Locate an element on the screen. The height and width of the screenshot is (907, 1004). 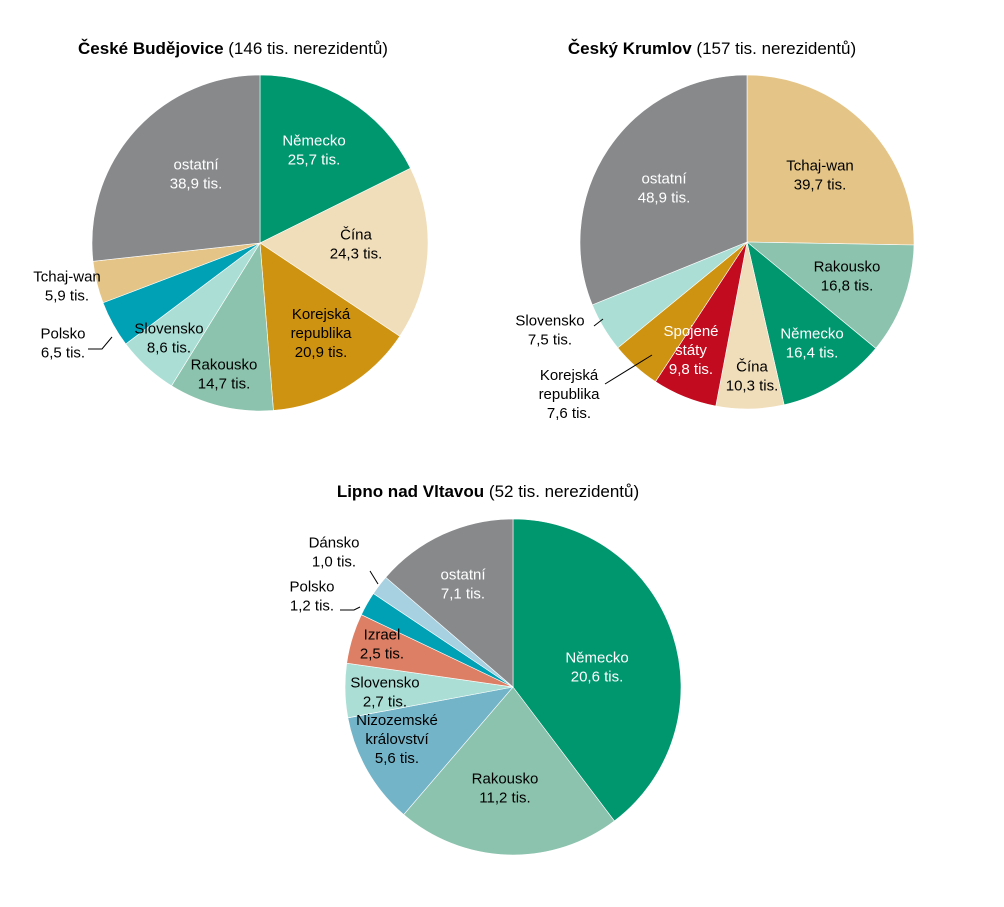
slice-label-polsko: Polsko 1,2 tis. is located at coordinates (311, 597).